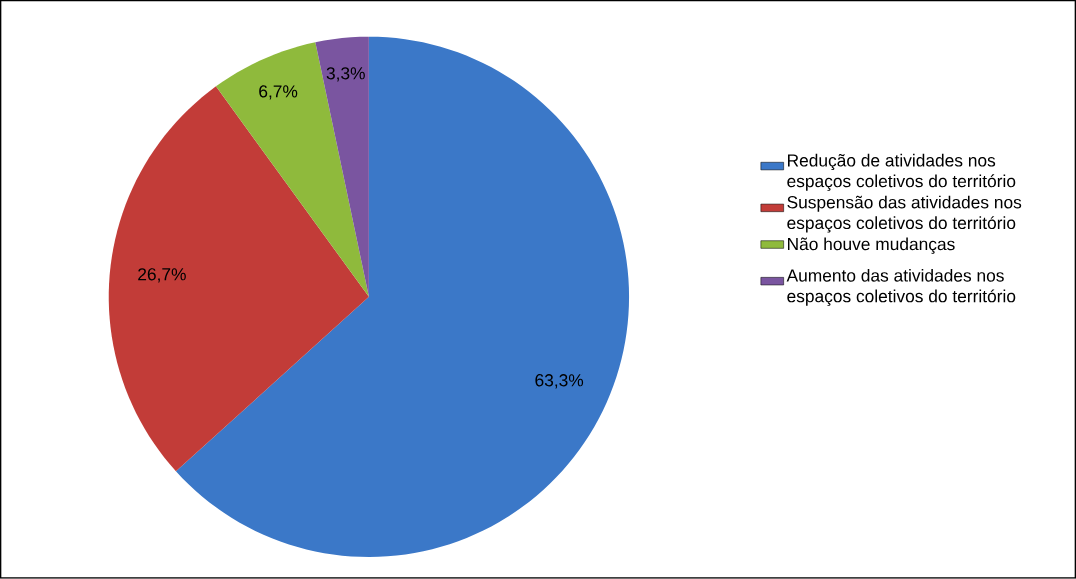 This screenshot has height=579, width=1076. Describe the element at coordinates (871, 245) in the screenshot. I see `legend-label: Não houve mudanças` at that location.